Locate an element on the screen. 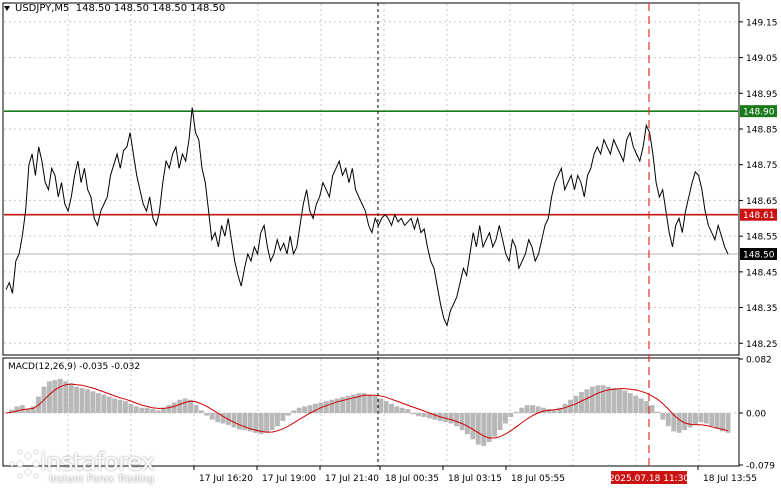 This screenshot has height=493, width=781. macd-signal-line is located at coordinates (367, 411).